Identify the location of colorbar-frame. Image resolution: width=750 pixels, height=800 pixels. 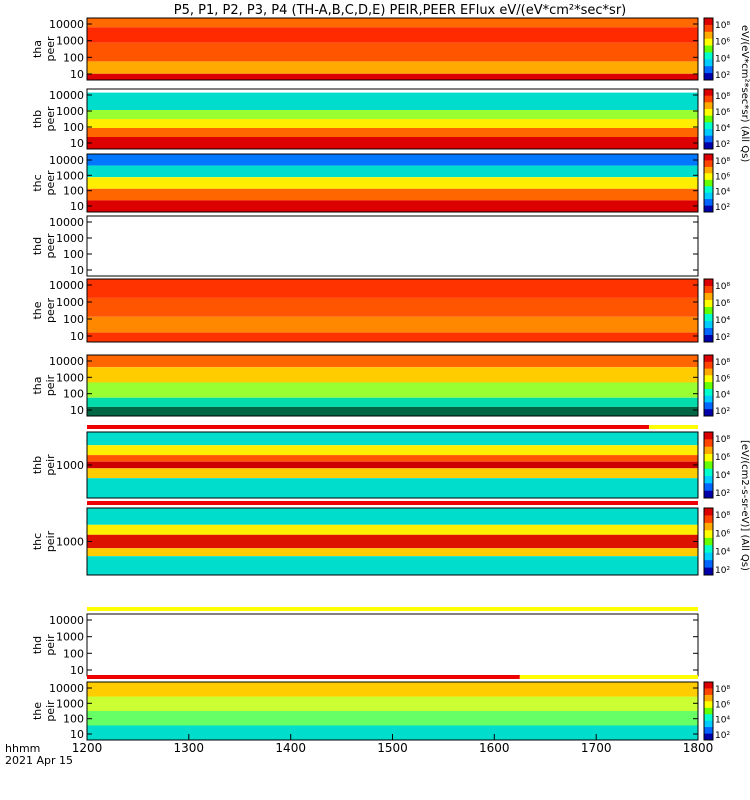
(708, 711).